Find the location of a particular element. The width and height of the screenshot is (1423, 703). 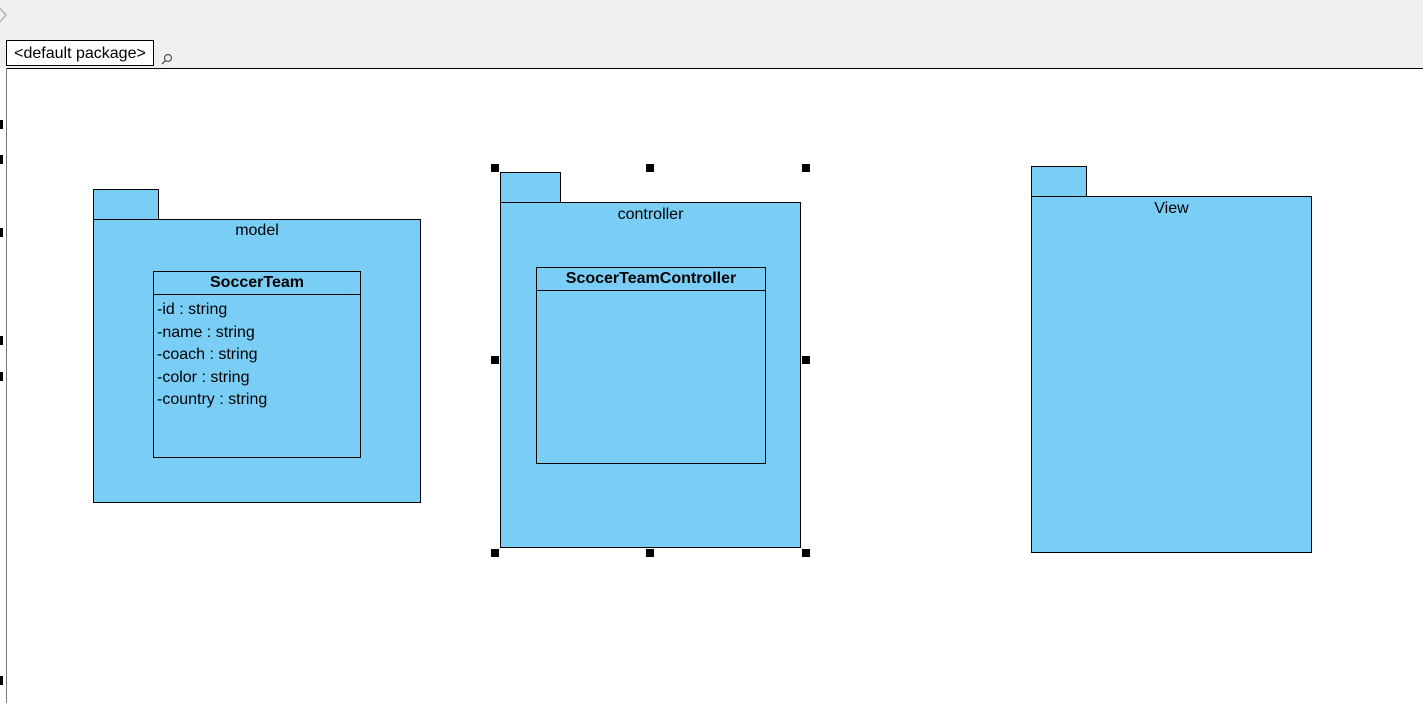

attribute-name: -name : string is located at coordinates (206, 332).